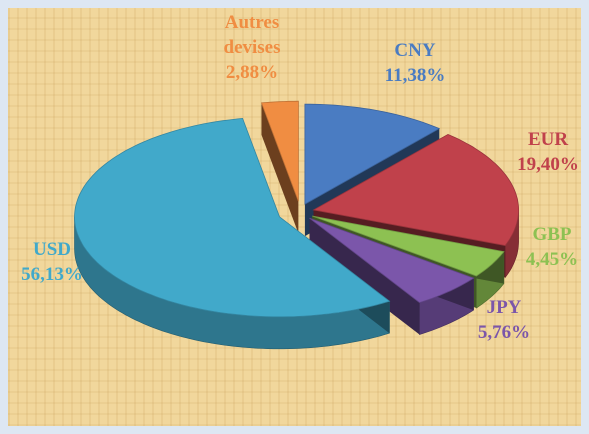 The width and height of the screenshot is (589, 434). I want to click on slice-label: EUR 19,40%, so click(541, 152).